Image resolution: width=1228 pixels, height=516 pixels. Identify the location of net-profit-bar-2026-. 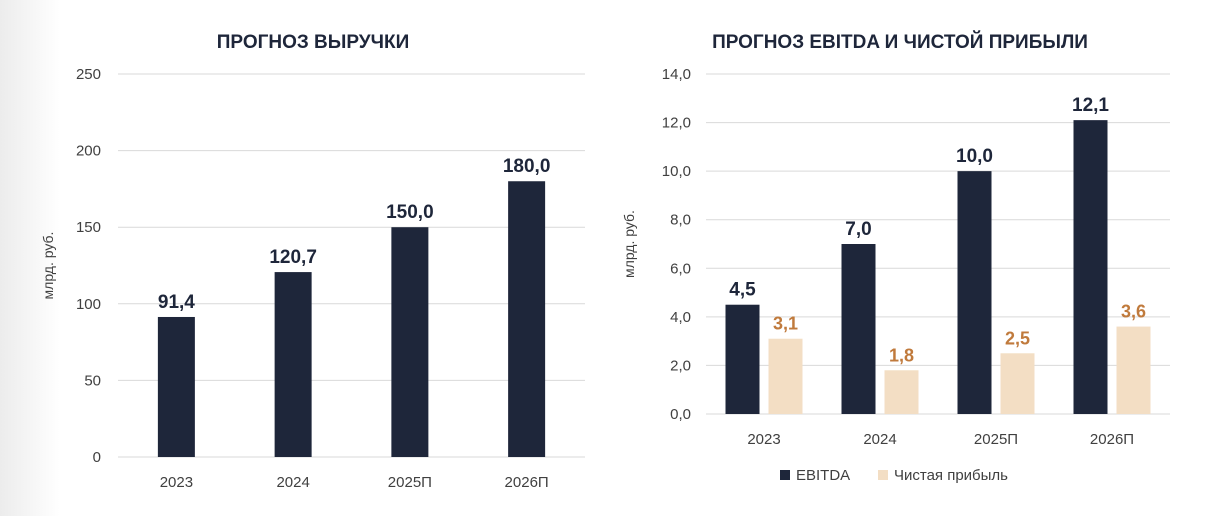
(1133, 370).